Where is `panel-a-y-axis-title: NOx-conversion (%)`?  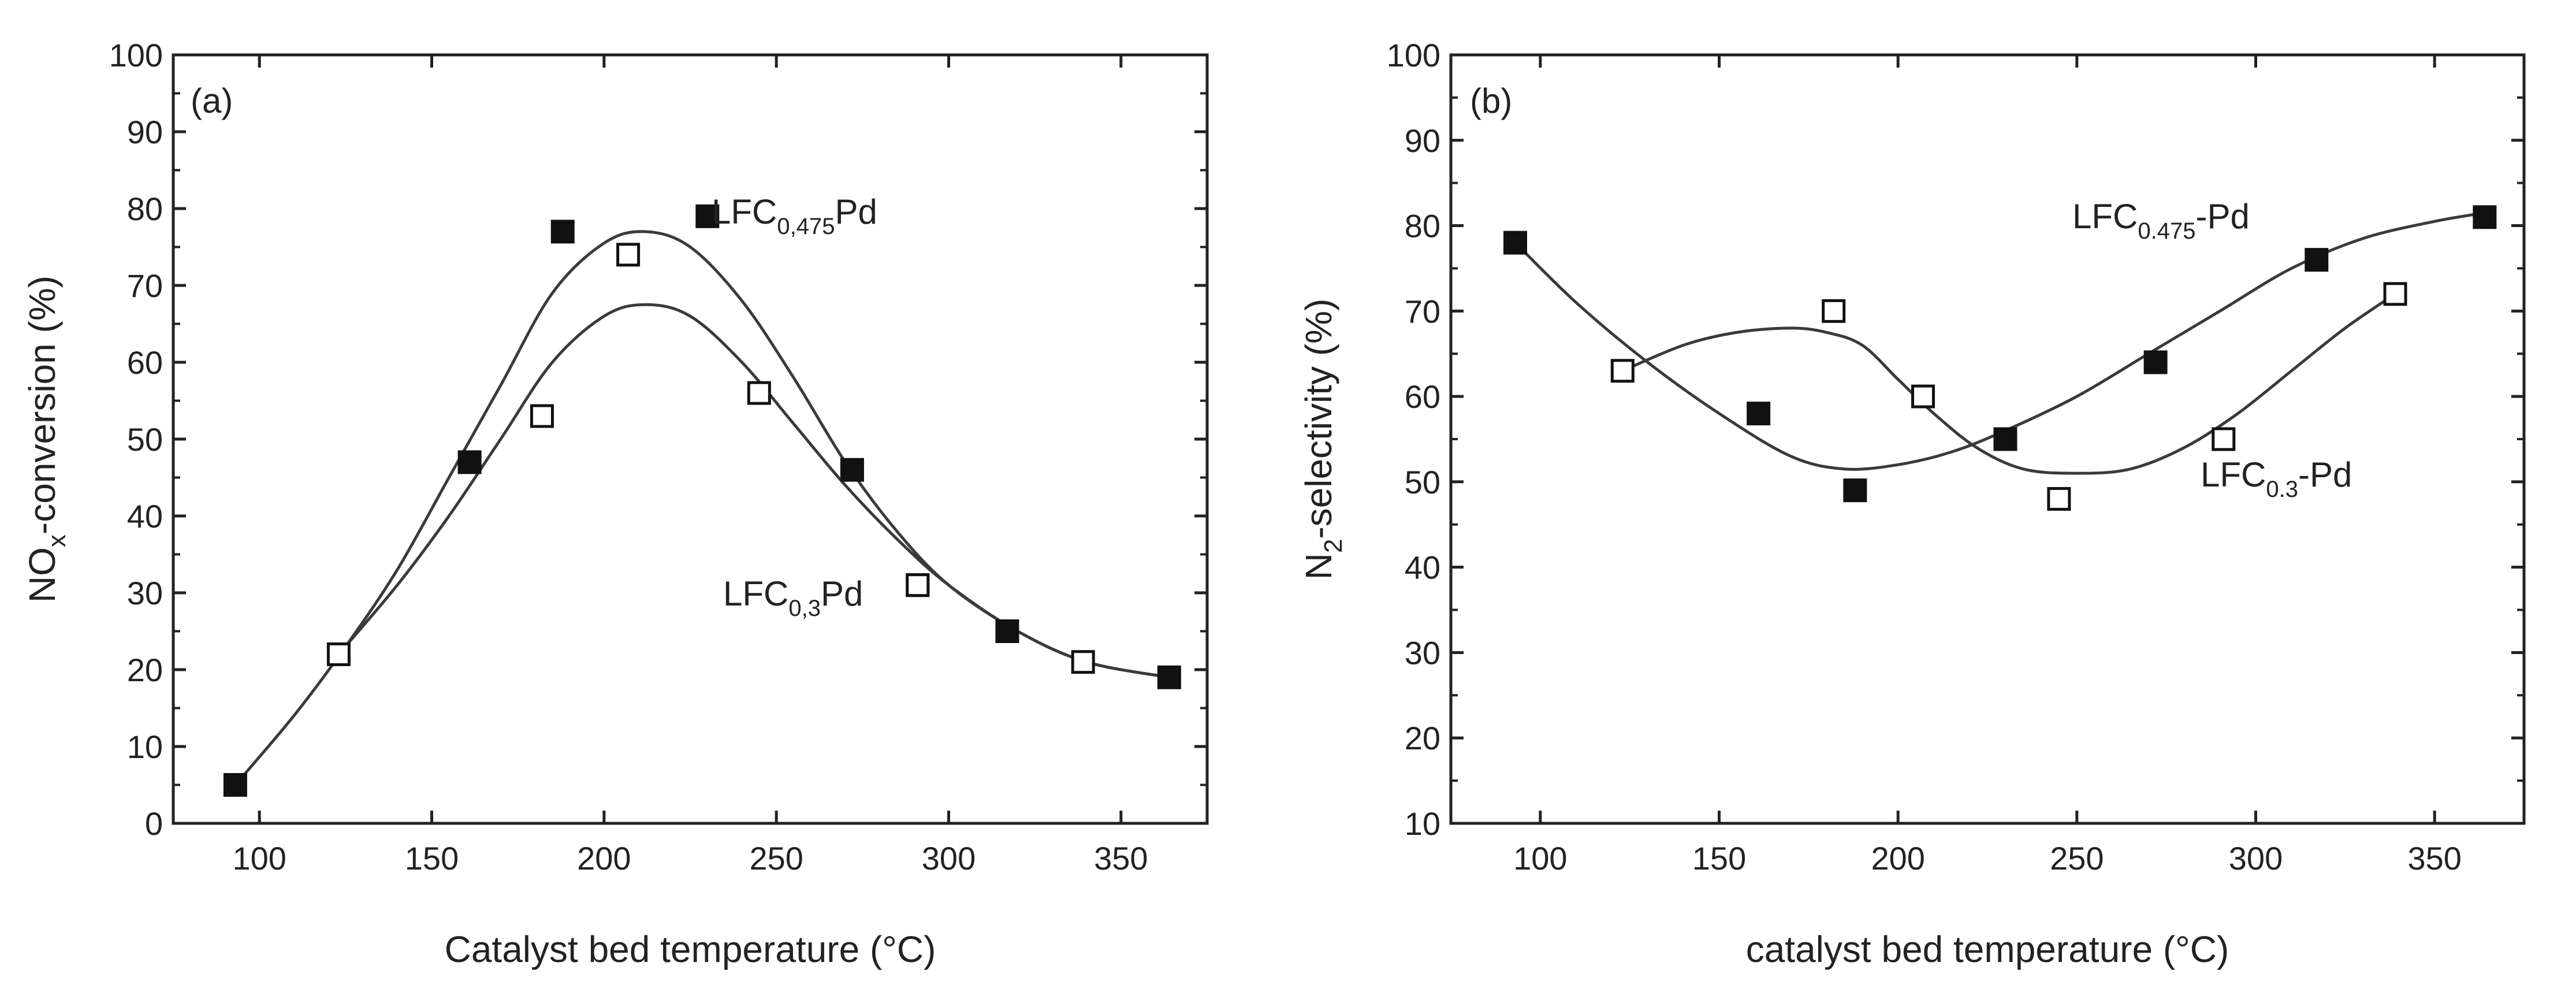 panel-a-y-axis-title: NOx-conversion (%) is located at coordinates (46, 439).